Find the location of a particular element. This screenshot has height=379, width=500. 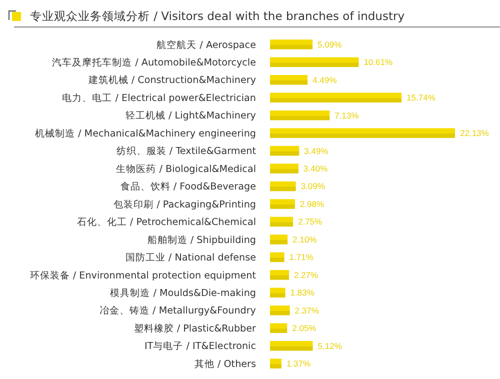

y-tick-label: 食品、饮料 / Food&Beverage is located at coordinates (188, 186).